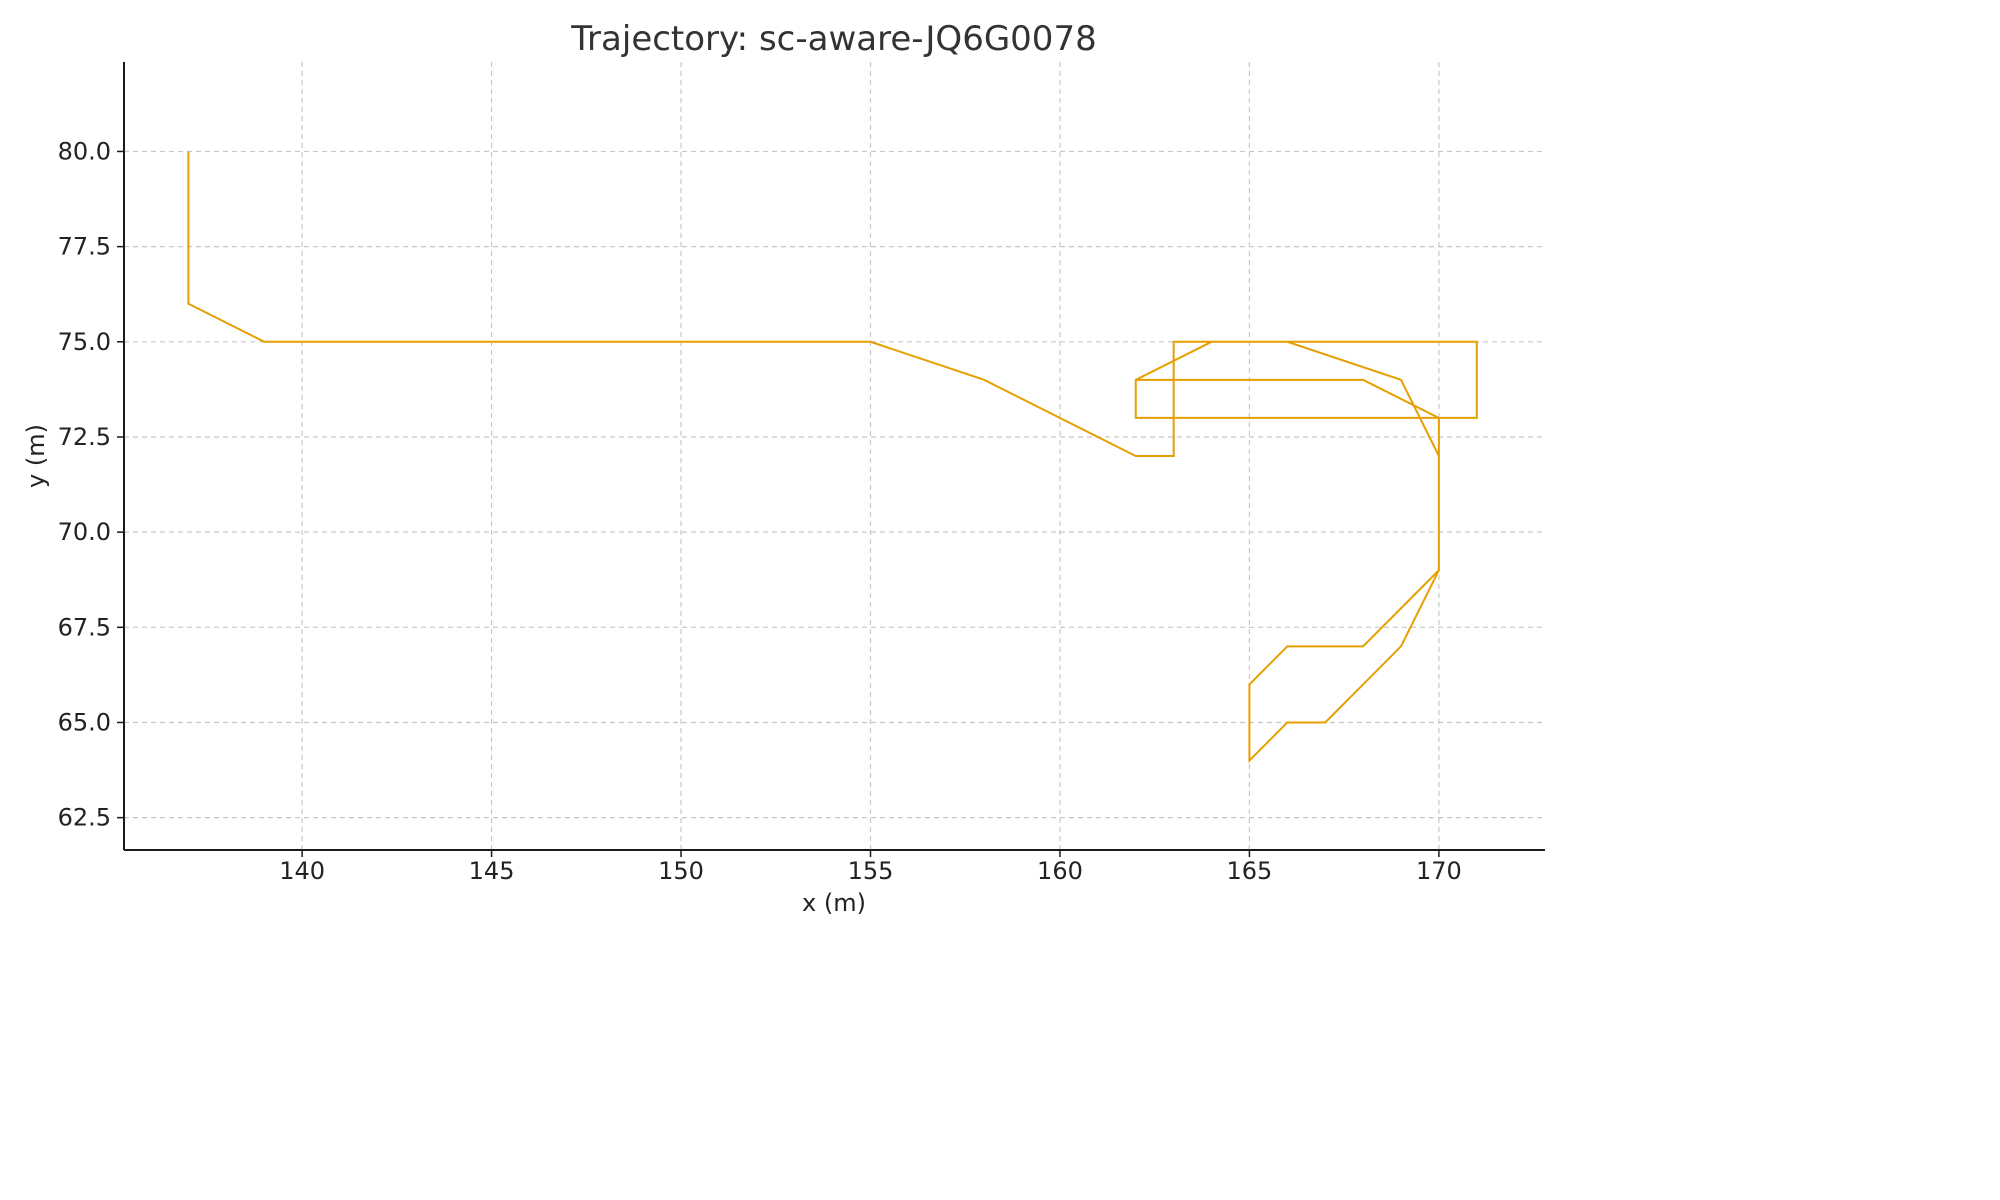 The width and height of the screenshot is (2000, 1200). What do you see at coordinates (833, 39) in the screenshot?
I see `chart-title: Trajectory: sc-aware-JQ6G0078` at bounding box center [833, 39].